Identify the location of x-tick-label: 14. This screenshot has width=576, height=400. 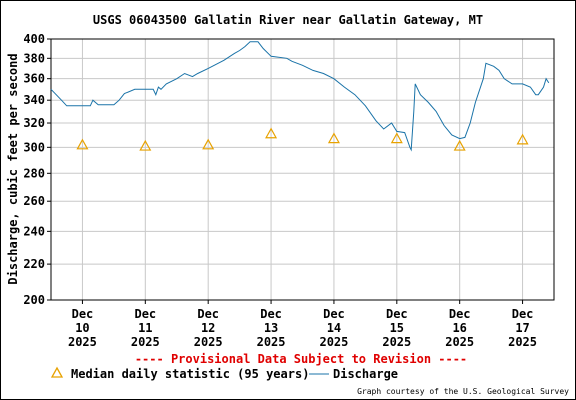
(334, 328).